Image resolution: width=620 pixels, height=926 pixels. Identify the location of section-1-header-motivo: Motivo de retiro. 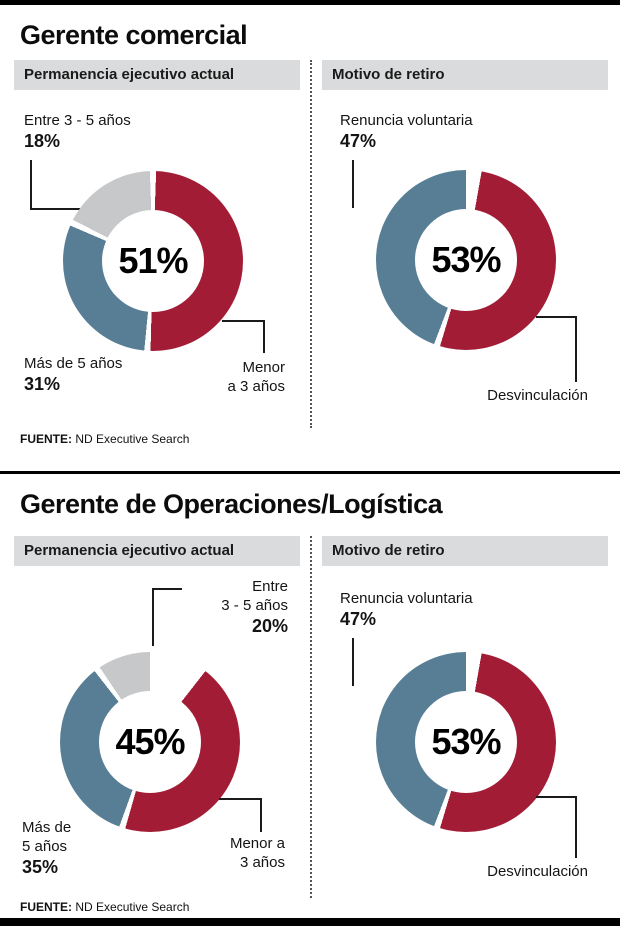
(465, 75).